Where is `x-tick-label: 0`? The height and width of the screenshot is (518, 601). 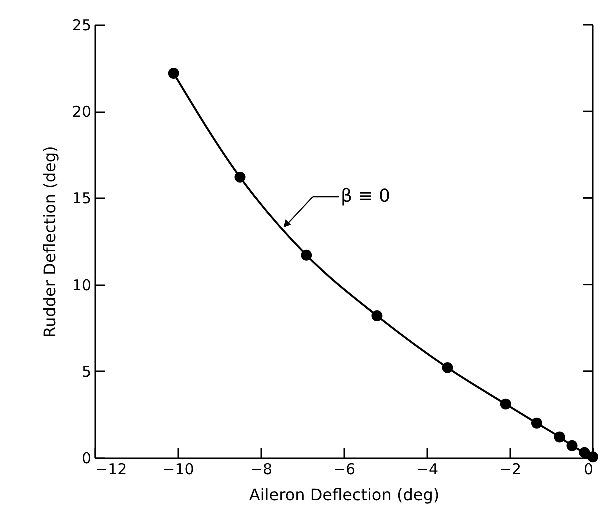 x-tick-label: 0 is located at coordinates (589, 469).